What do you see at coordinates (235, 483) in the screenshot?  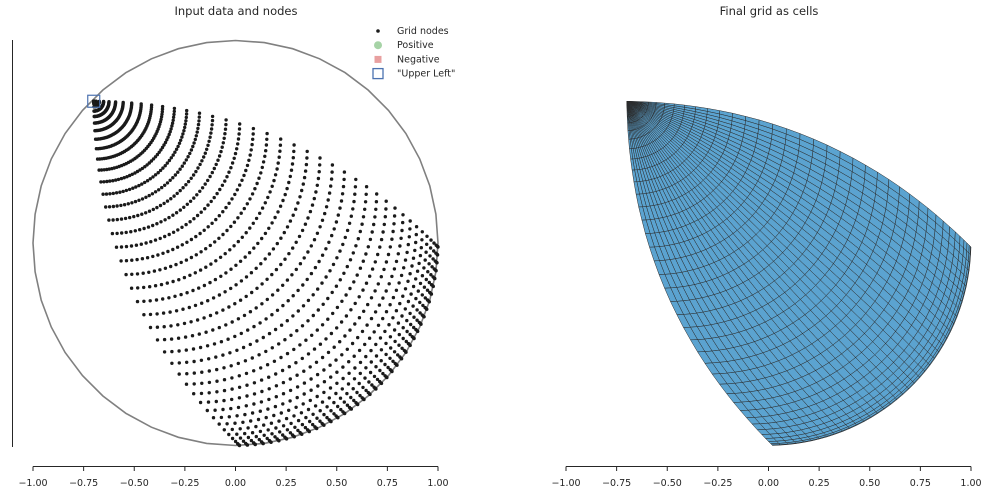 I see `x-tick-label-left: 0.00` at bounding box center [235, 483].